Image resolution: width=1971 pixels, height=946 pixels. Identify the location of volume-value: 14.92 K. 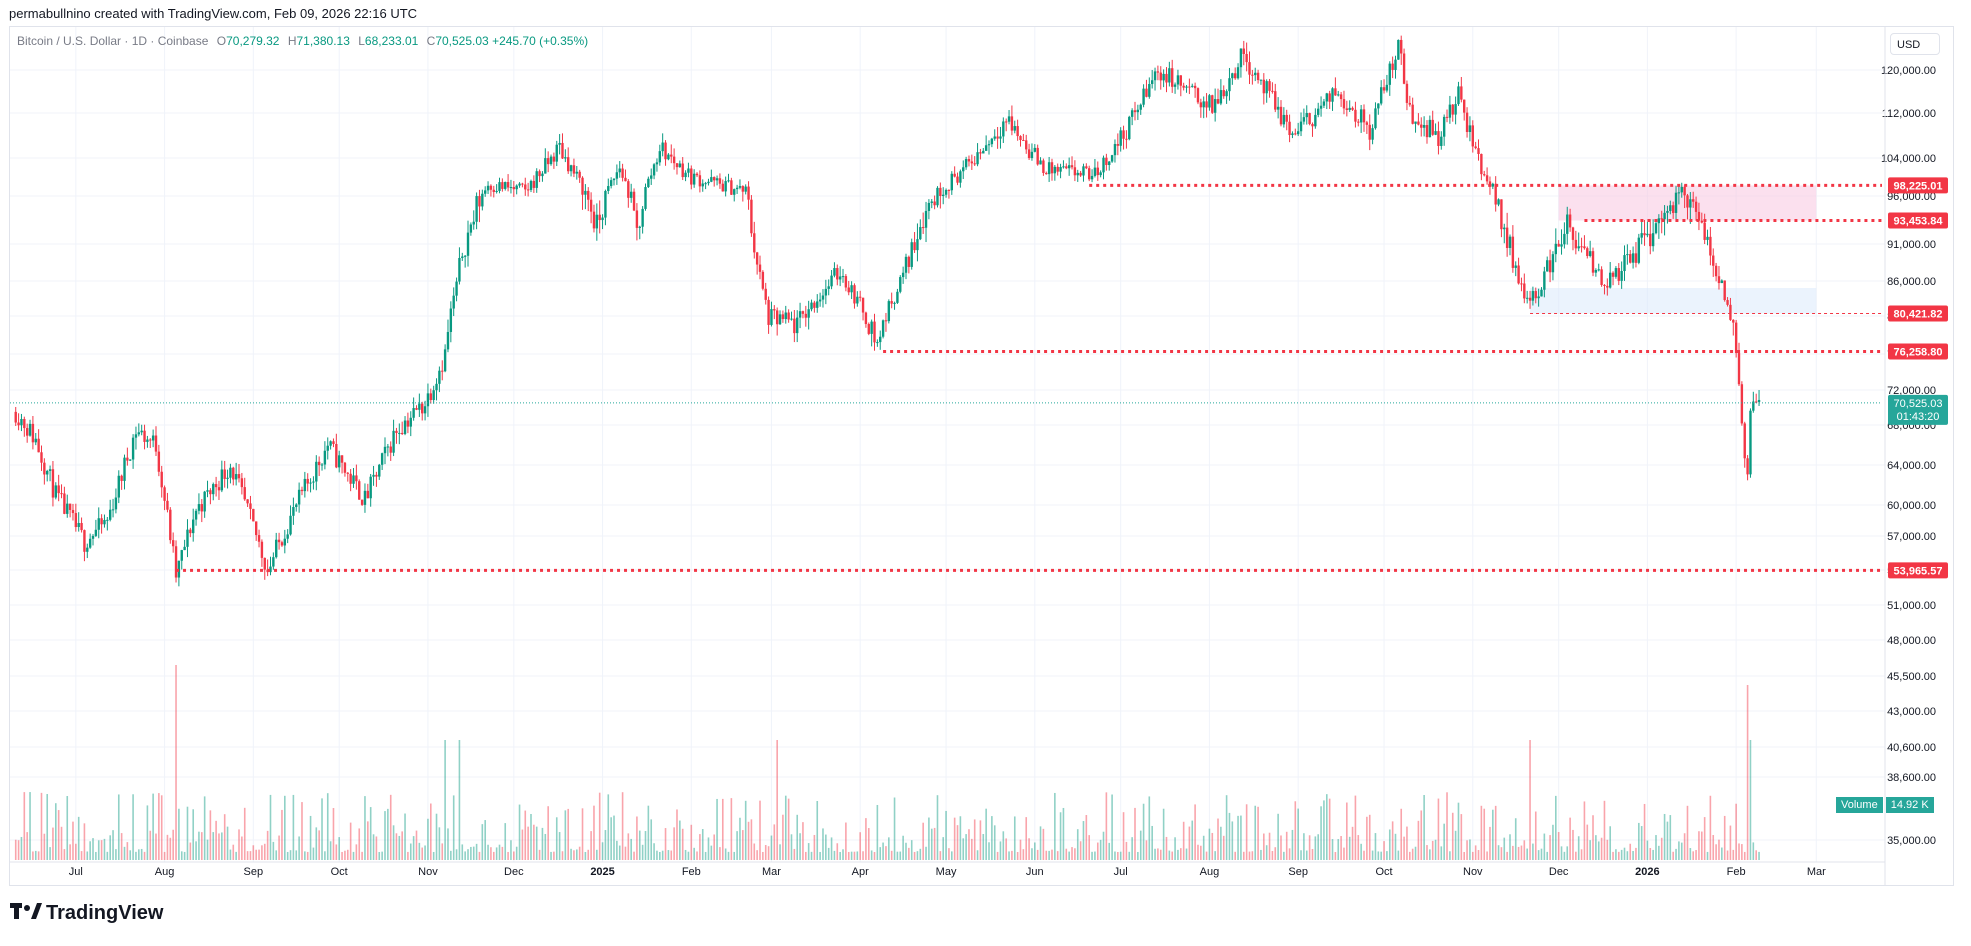
(1909, 805).